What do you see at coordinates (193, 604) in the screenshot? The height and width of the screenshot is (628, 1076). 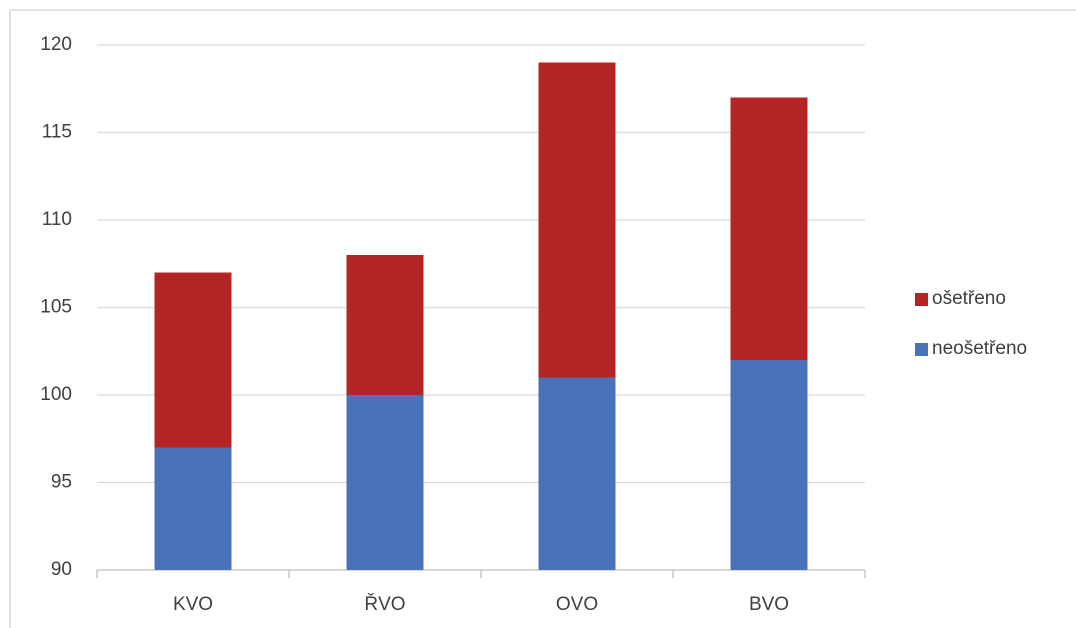 I see `x-tick-label: KVO` at bounding box center [193, 604].